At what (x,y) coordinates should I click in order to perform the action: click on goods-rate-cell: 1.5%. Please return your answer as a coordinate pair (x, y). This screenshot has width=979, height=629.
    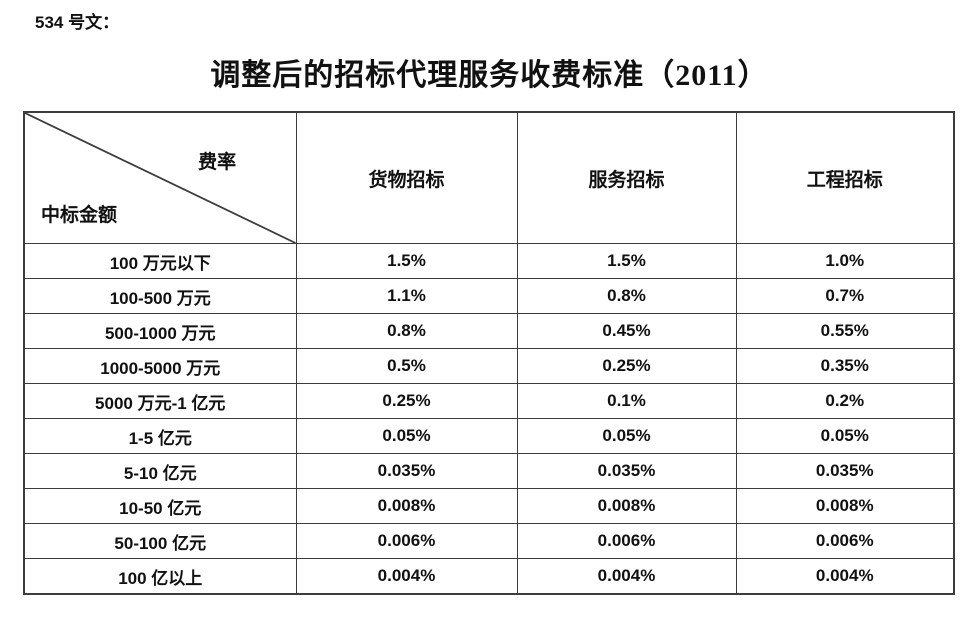
    Looking at the image, I should click on (406, 261).